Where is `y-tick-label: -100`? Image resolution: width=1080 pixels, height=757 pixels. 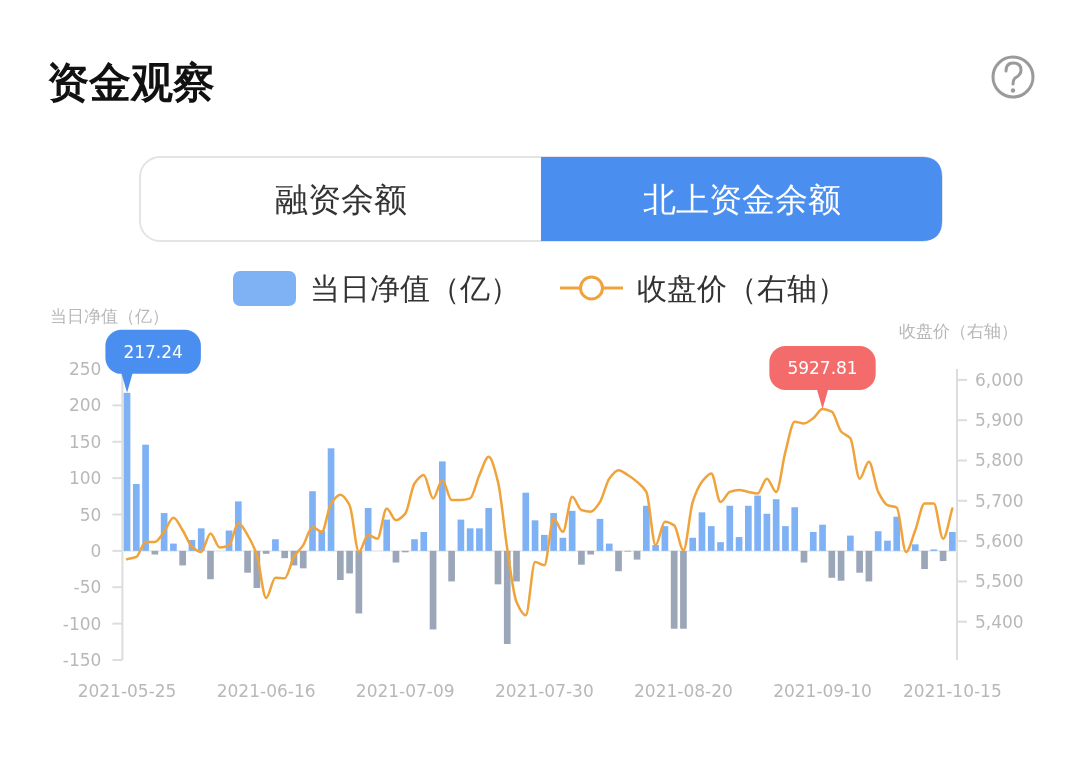 y-tick-label: -100 is located at coordinates (82, 623).